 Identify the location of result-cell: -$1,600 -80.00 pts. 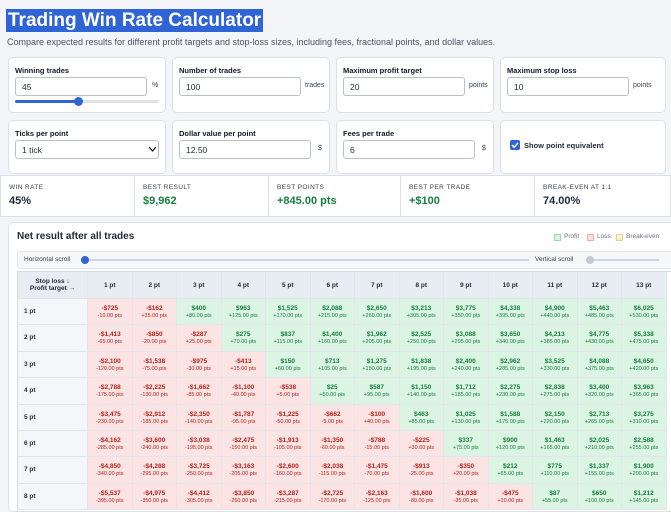
(421, 497).